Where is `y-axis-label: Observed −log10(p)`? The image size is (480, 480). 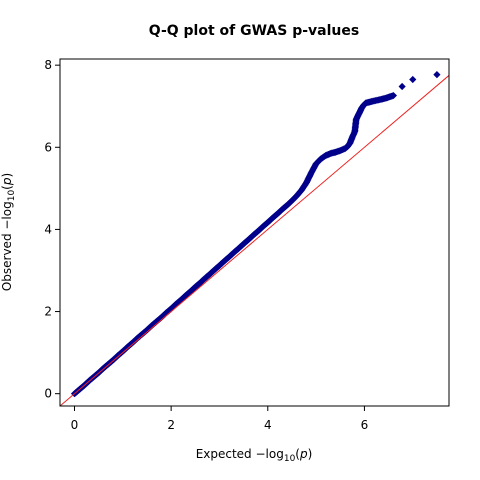
y-axis-label: Observed −log10(p) is located at coordinates (8, 232).